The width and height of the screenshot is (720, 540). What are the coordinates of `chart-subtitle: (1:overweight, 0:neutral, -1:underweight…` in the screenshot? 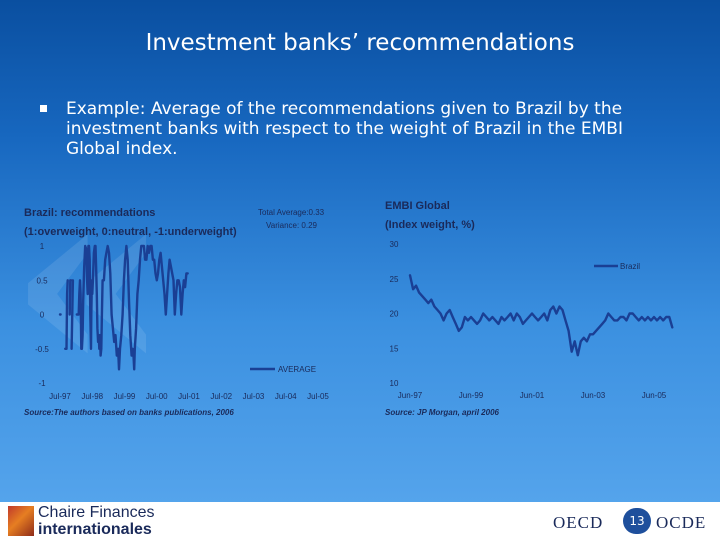 It's located at (130, 232).